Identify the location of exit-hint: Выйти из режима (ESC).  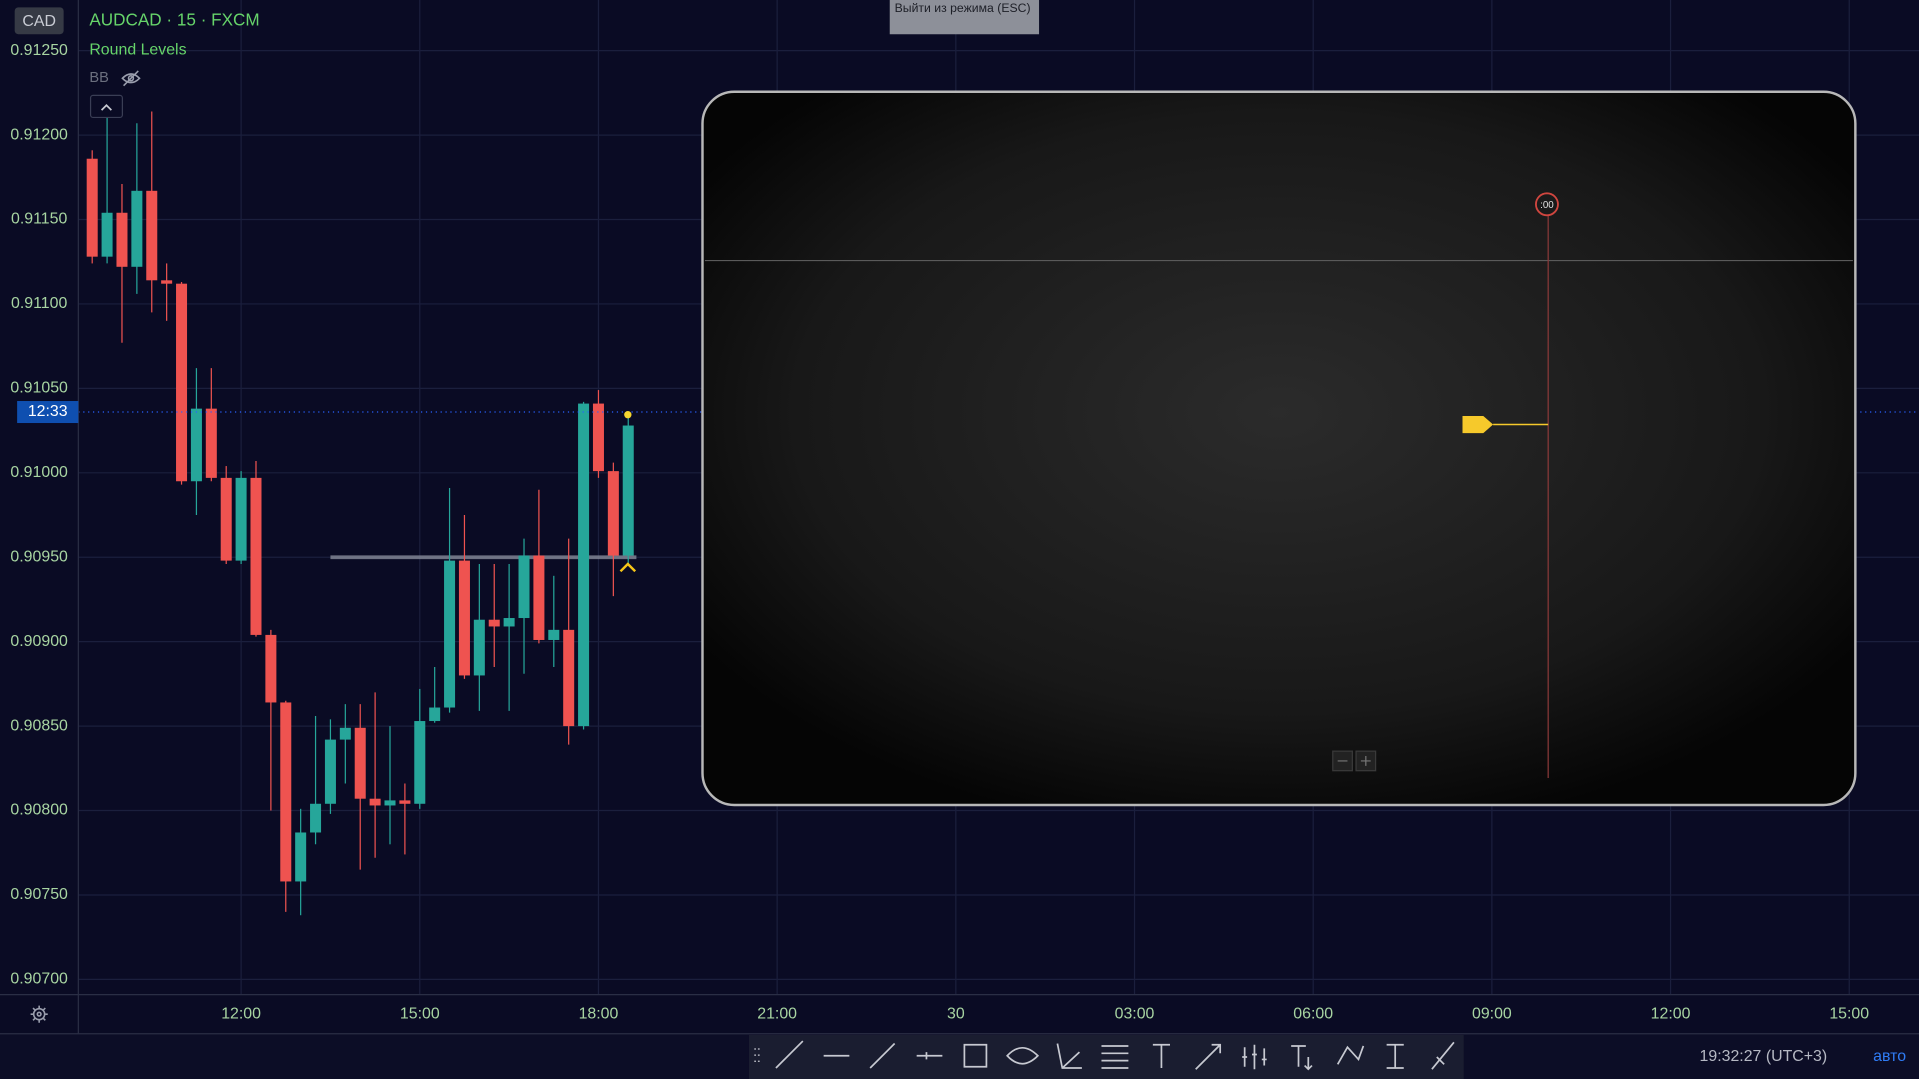
(962, 9).